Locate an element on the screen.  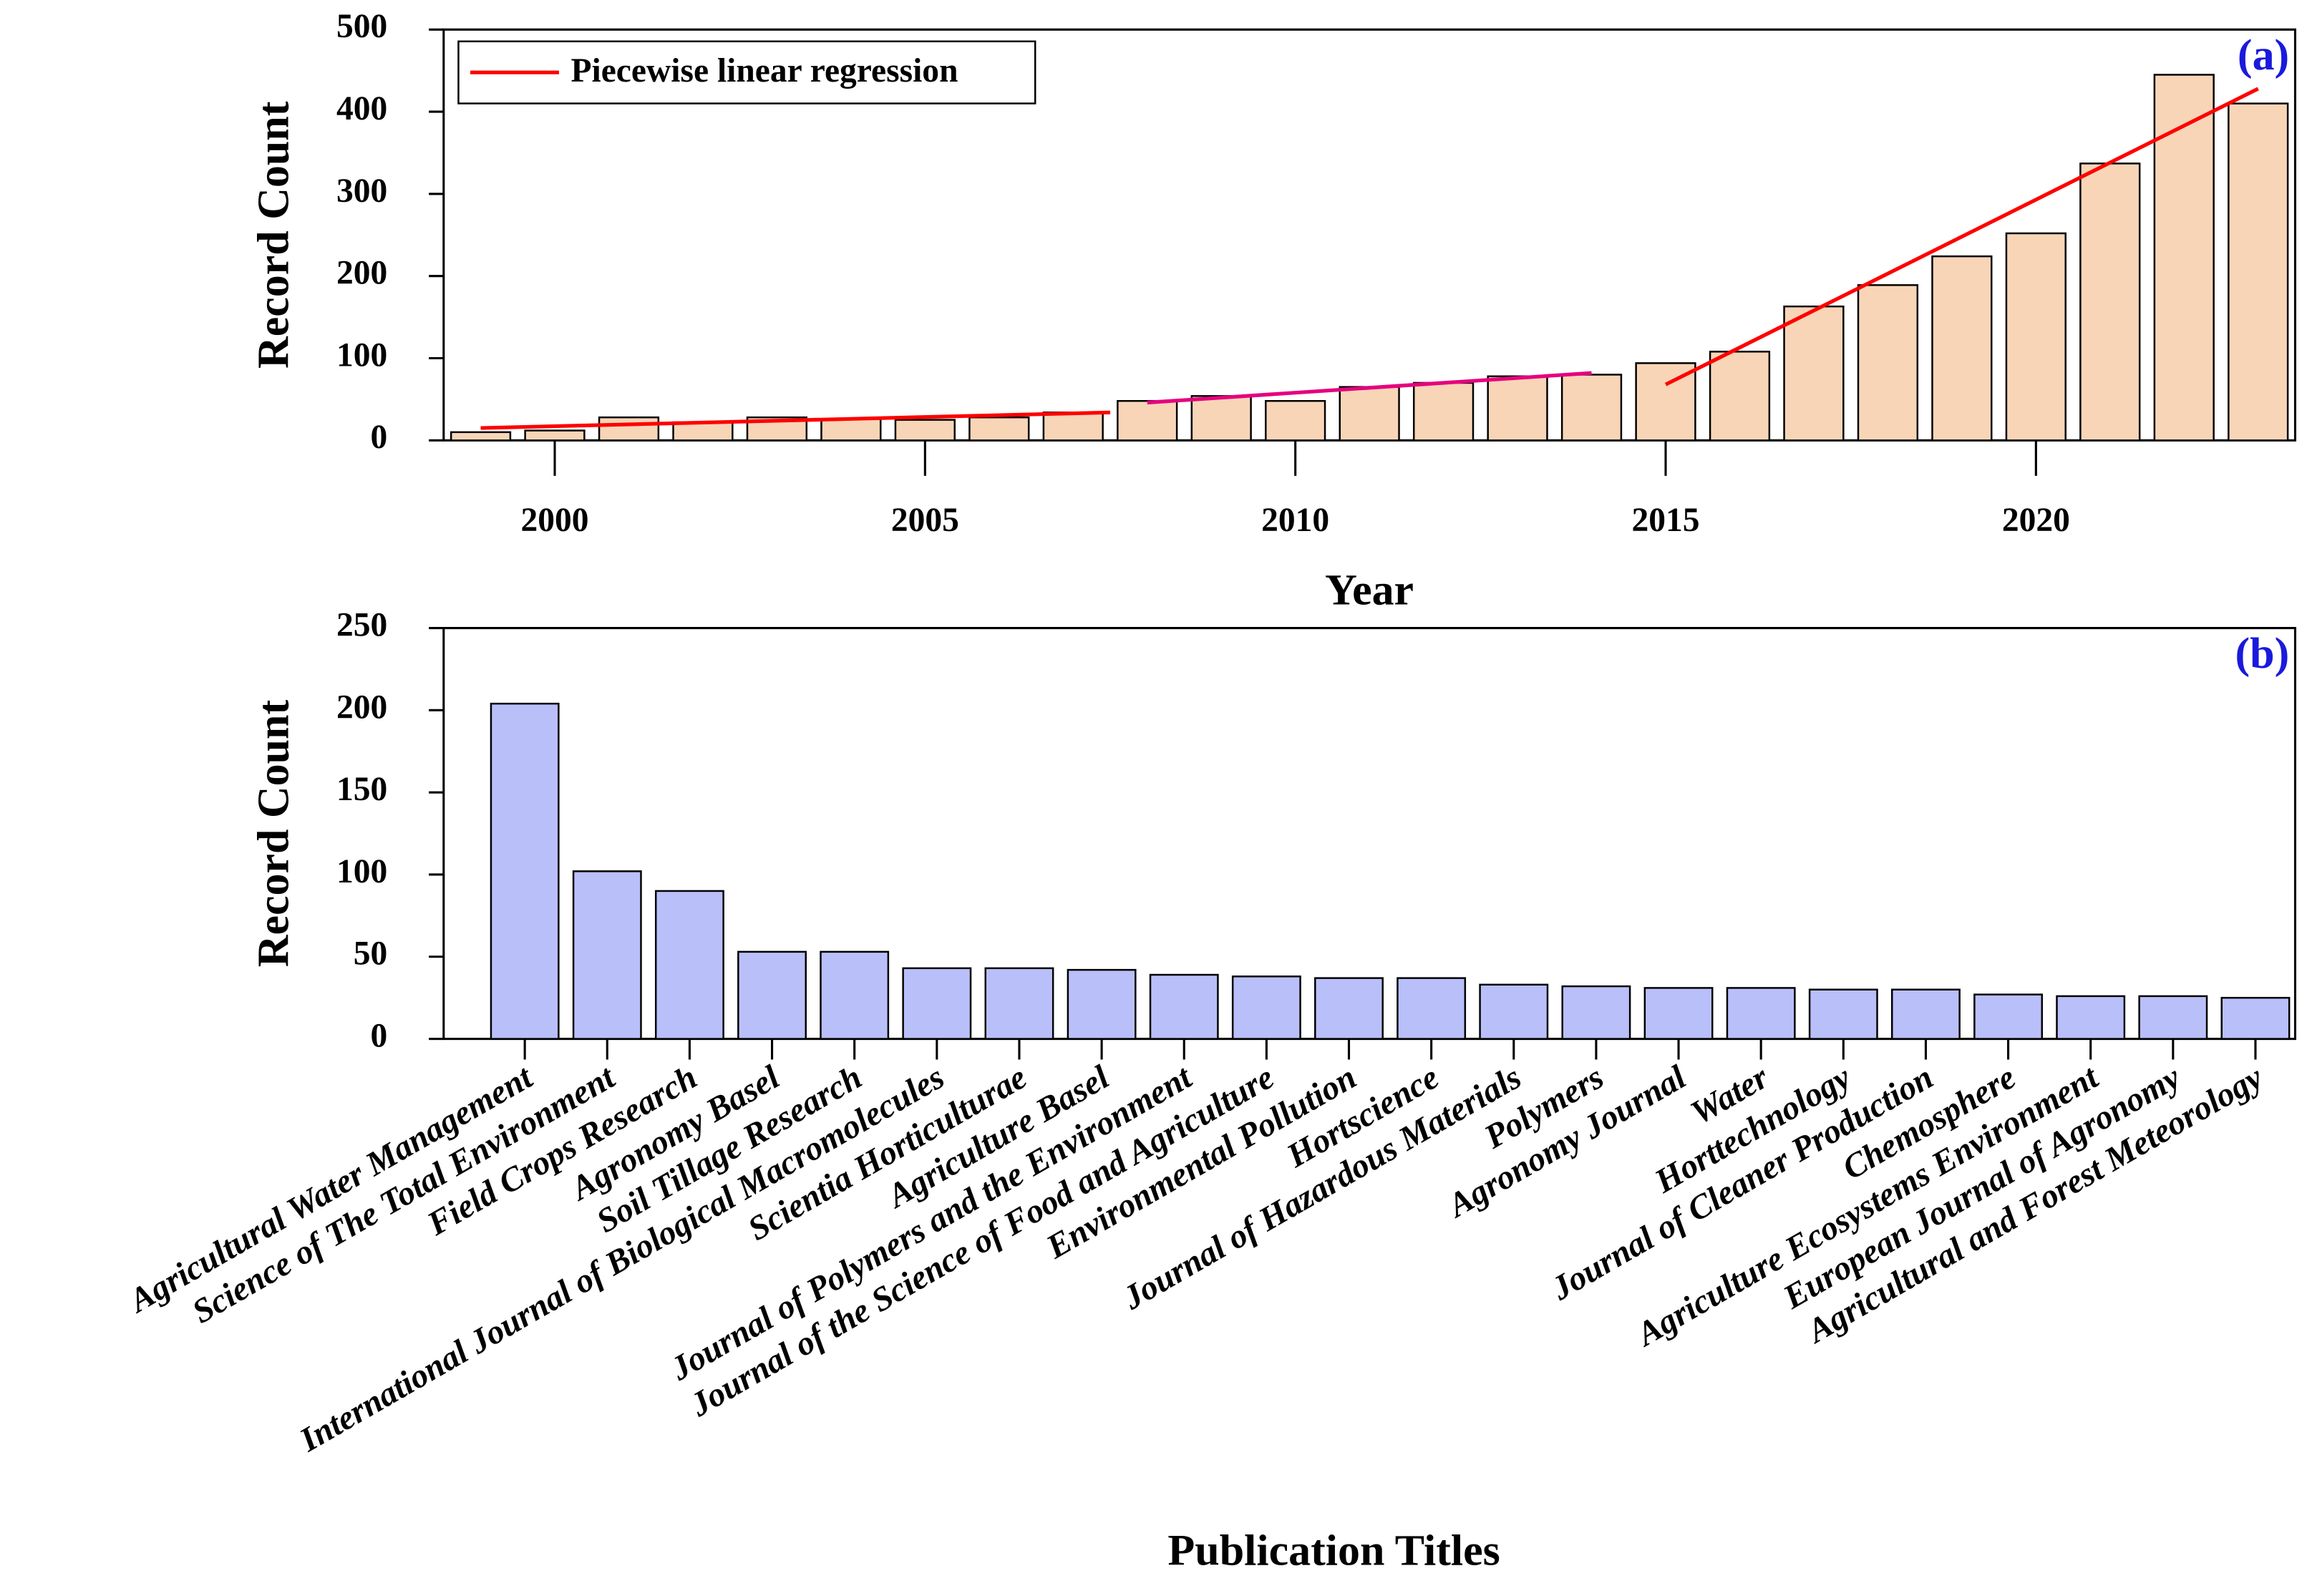
x-tick-label: 2000 is located at coordinates (554, 520).